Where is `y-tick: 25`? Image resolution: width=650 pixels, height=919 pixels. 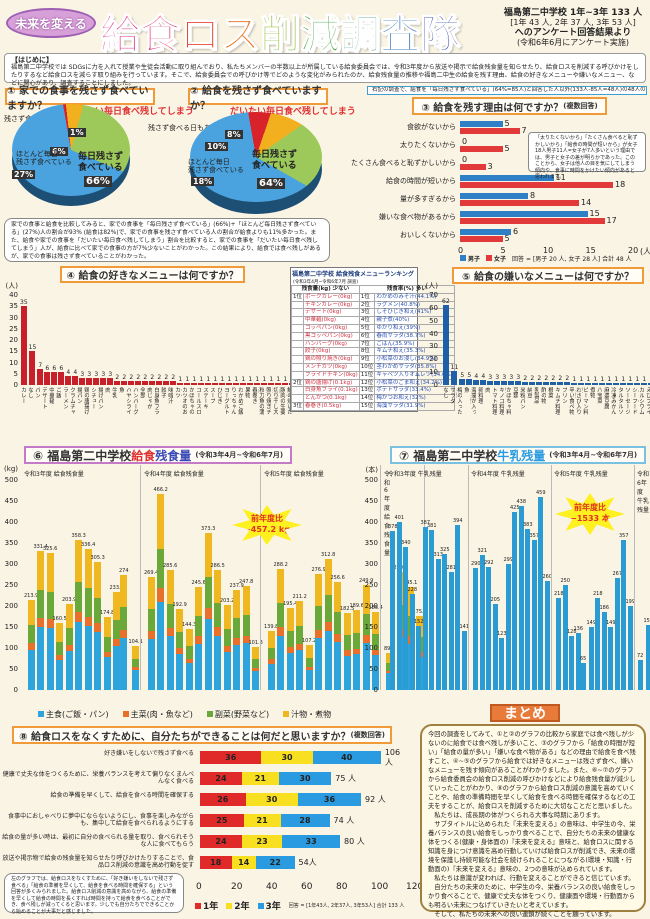 y-tick: 25 is located at coordinates (9, 329).